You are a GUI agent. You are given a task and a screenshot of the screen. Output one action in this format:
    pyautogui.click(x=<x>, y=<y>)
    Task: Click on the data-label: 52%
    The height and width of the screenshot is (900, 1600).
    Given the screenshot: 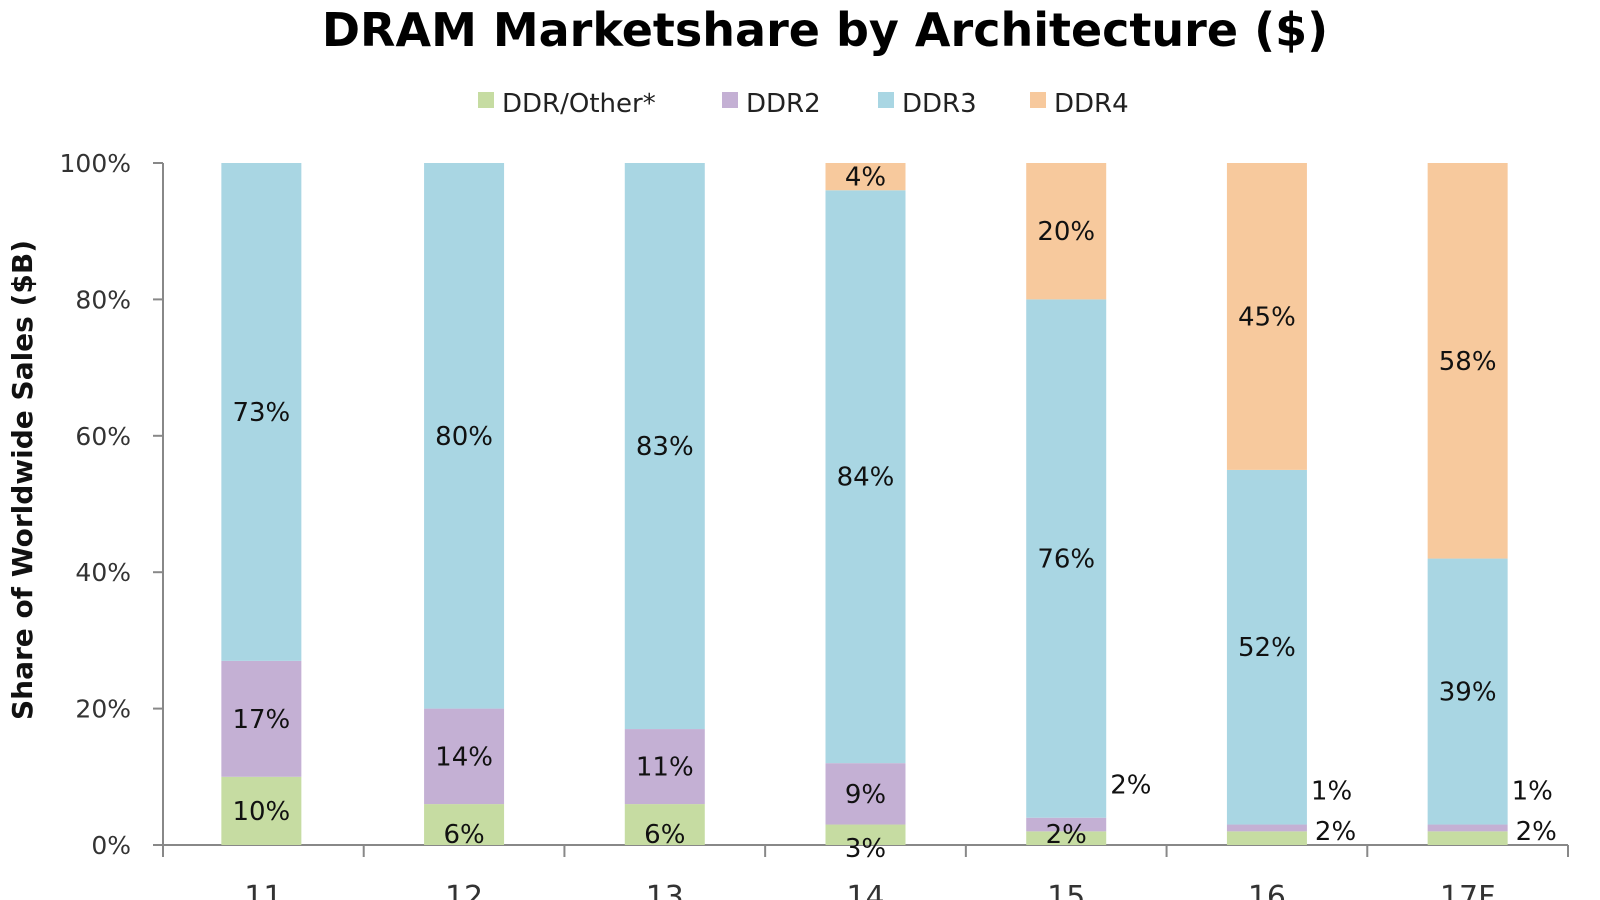 What is the action you would take?
    pyautogui.click(x=1267, y=648)
    